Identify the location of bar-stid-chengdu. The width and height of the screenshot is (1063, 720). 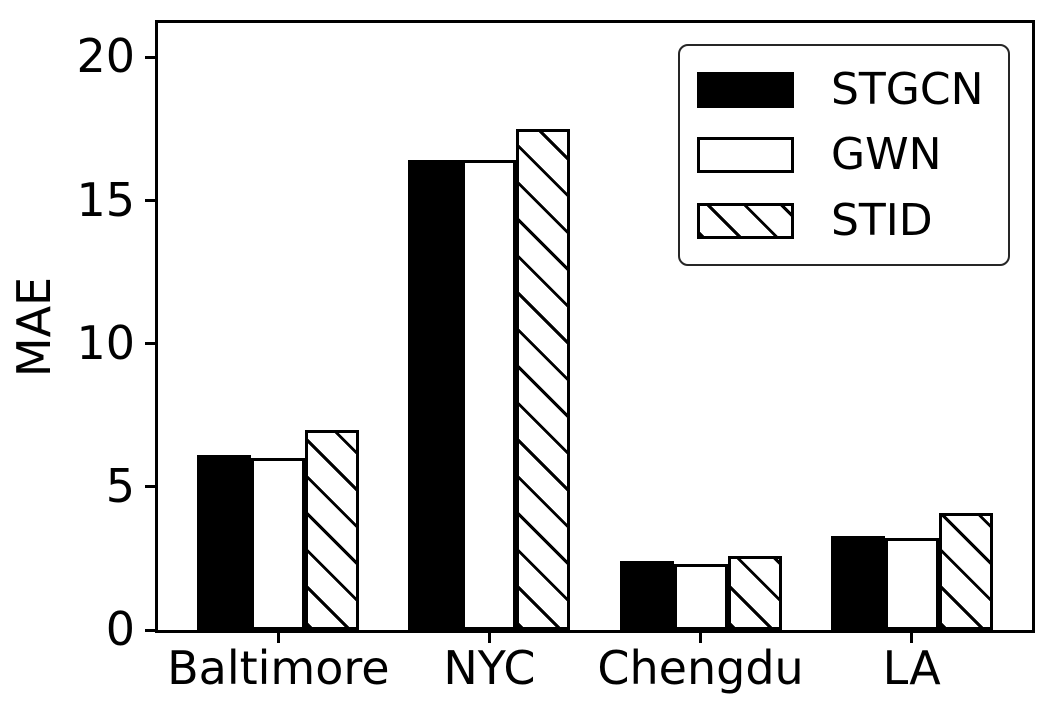
(754, 592).